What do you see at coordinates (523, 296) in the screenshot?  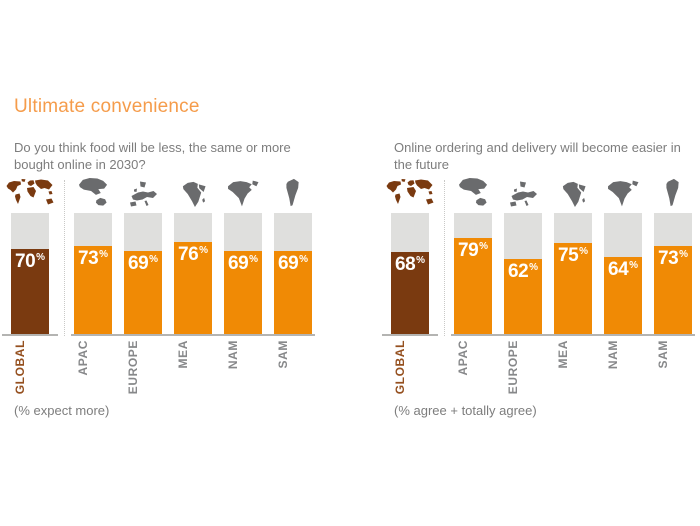 I see `bar-fill: 62%` at bounding box center [523, 296].